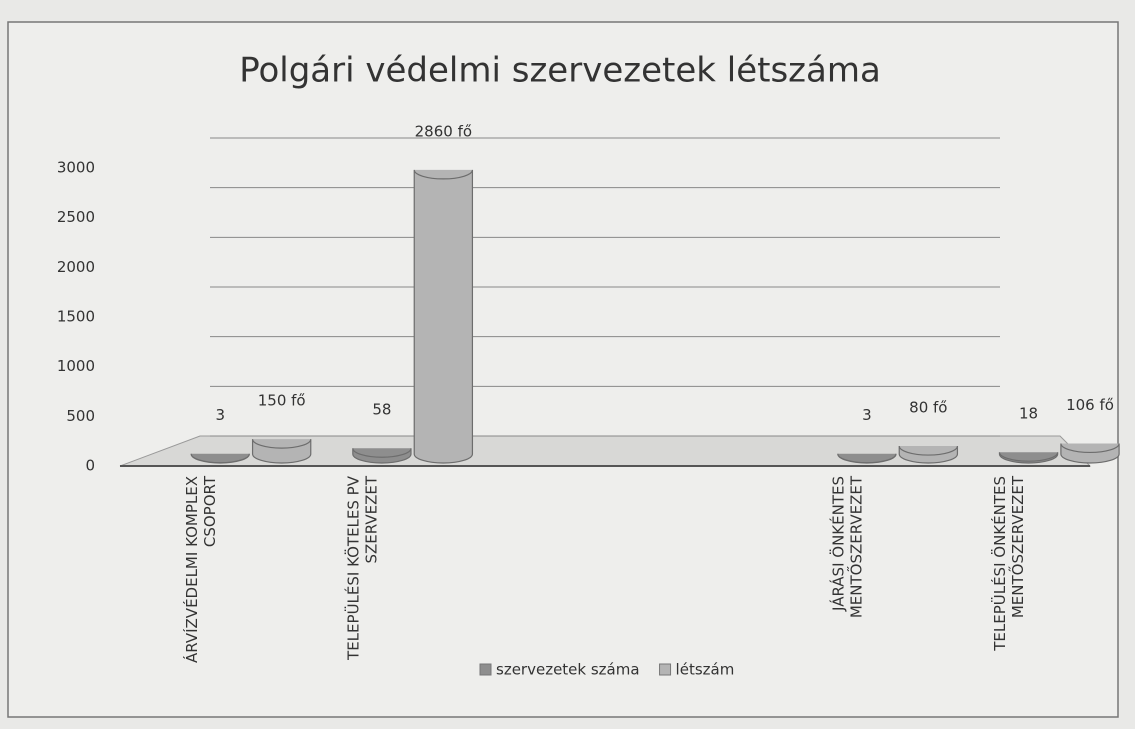 Image resolution: width=1135 pixels, height=729 pixels. Describe the element at coordinates (928, 408) in the screenshot. I see `data-label: 80 fő` at that location.